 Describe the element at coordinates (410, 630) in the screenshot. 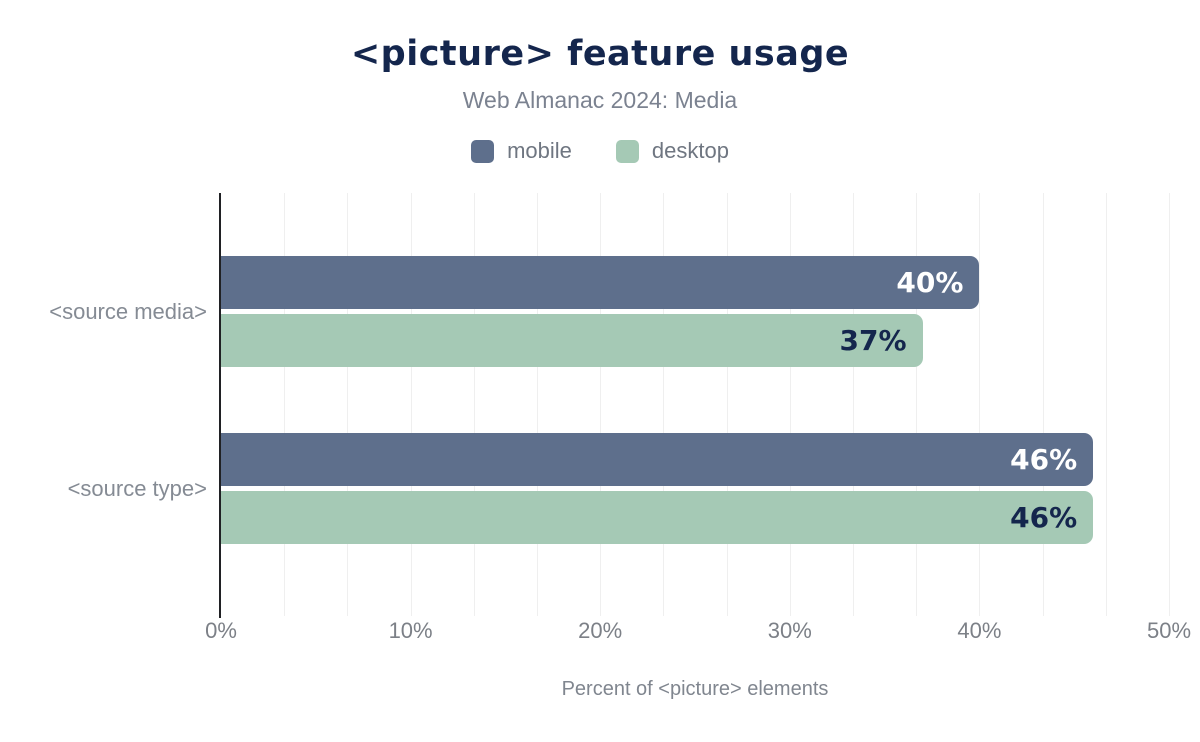

I see `x-tick-label: 10%` at that location.